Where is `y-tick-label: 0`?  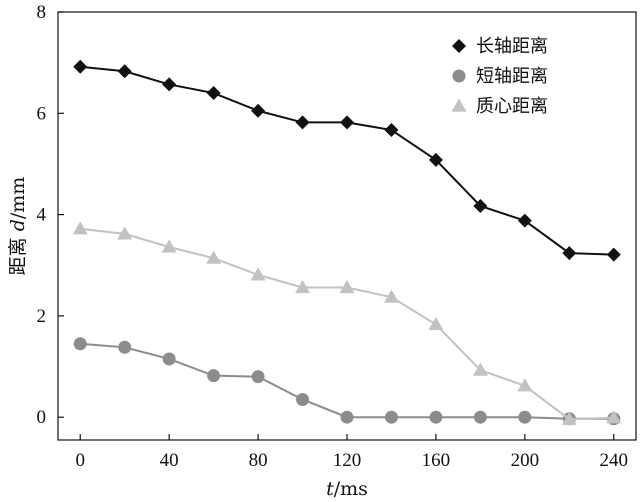 y-tick-label: 0 is located at coordinates (42, 417).